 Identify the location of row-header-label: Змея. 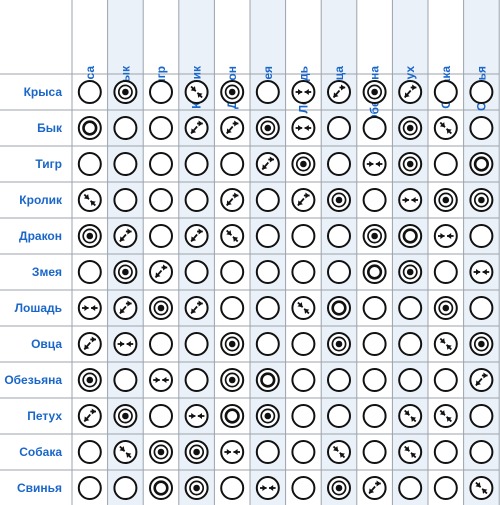
(47, 272).